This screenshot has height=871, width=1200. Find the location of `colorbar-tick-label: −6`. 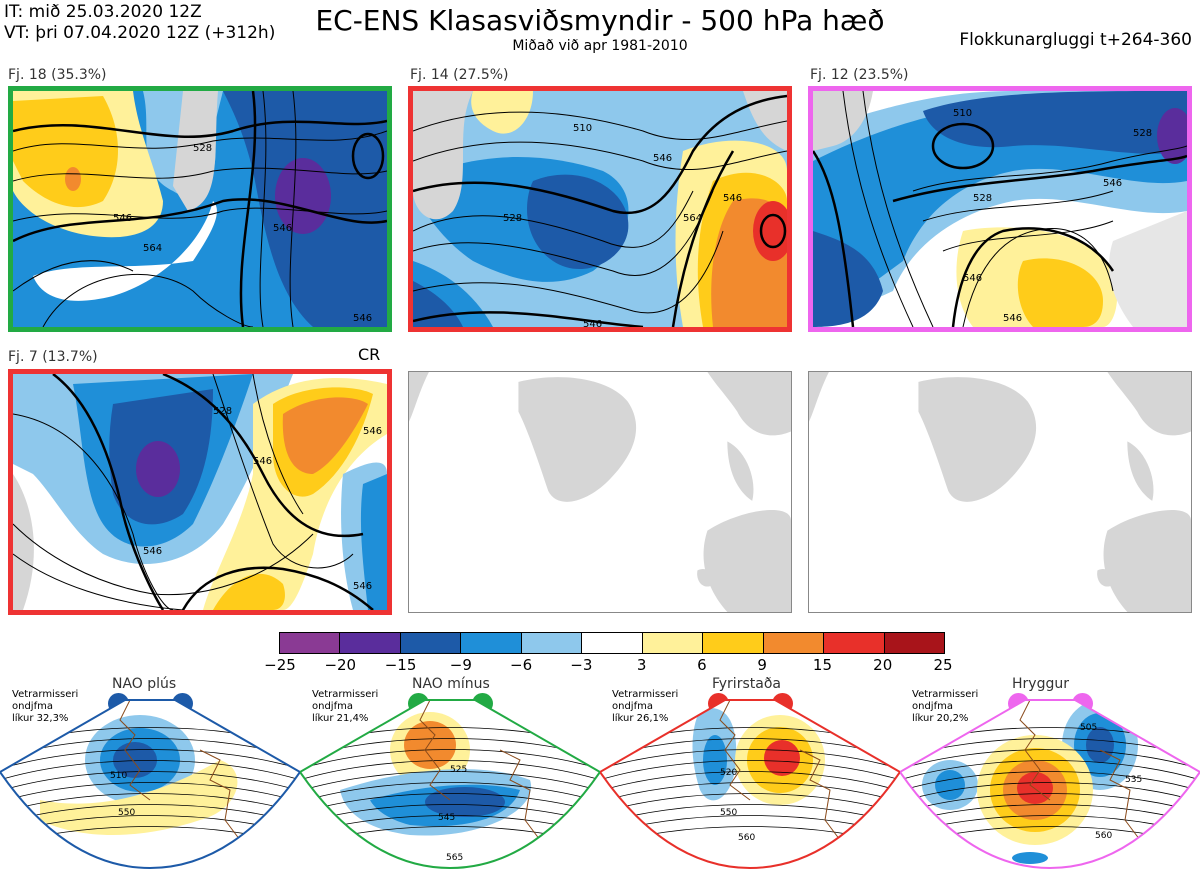

colorbar-tick-label: −6 is located at coordinates (521, 665).